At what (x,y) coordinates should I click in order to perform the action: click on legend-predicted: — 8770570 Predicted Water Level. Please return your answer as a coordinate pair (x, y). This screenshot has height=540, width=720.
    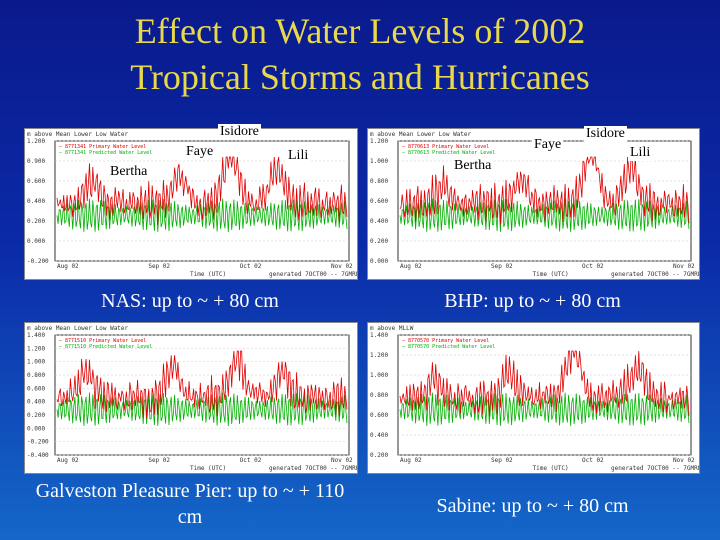
    Looking at the image, I should click on (448, 347).